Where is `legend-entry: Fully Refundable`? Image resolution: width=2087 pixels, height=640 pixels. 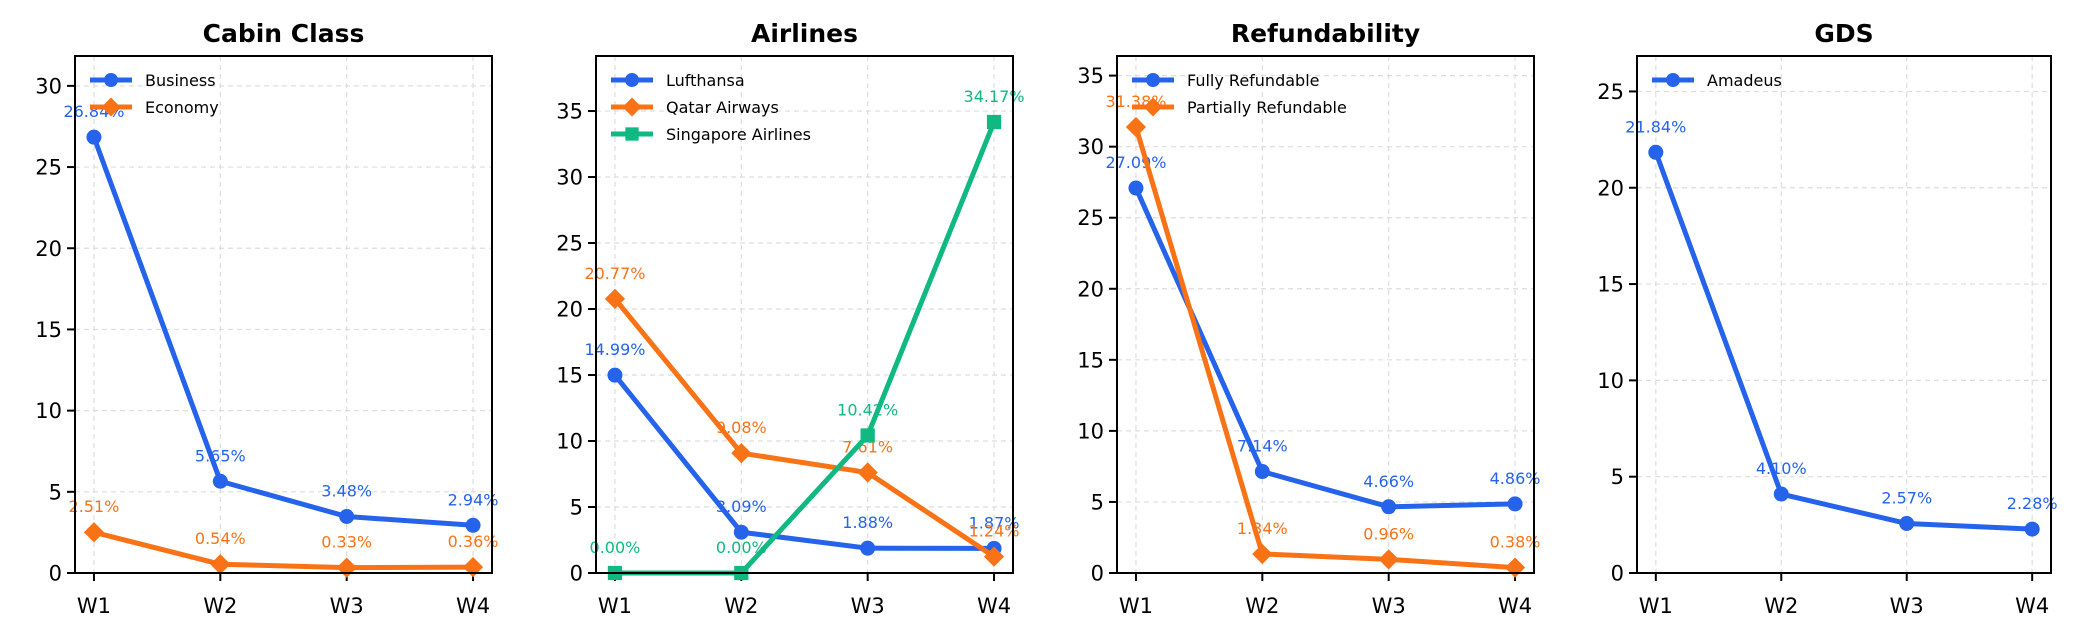 legend-entry: Fully Refundable is located at coordinates (1253, 80).